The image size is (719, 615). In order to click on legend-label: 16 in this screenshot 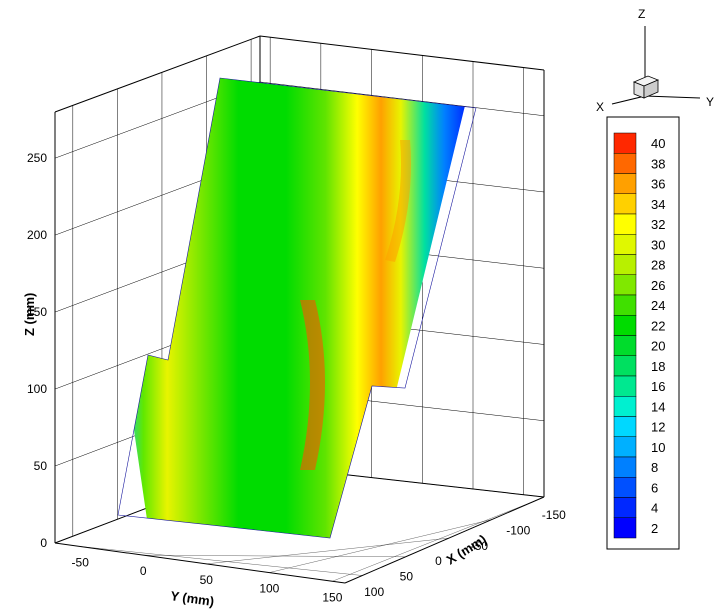, I will do `click(658, 386)`.